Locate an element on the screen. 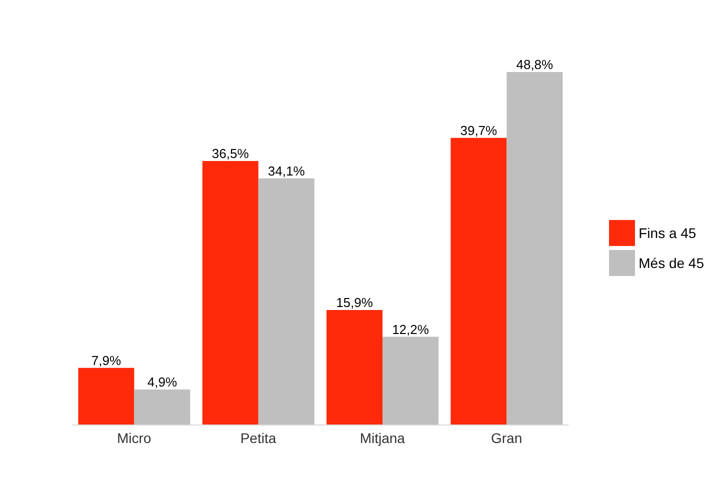 The image size is (724, 495). x-tick-label: Micro is located at coordinates (134, 438).